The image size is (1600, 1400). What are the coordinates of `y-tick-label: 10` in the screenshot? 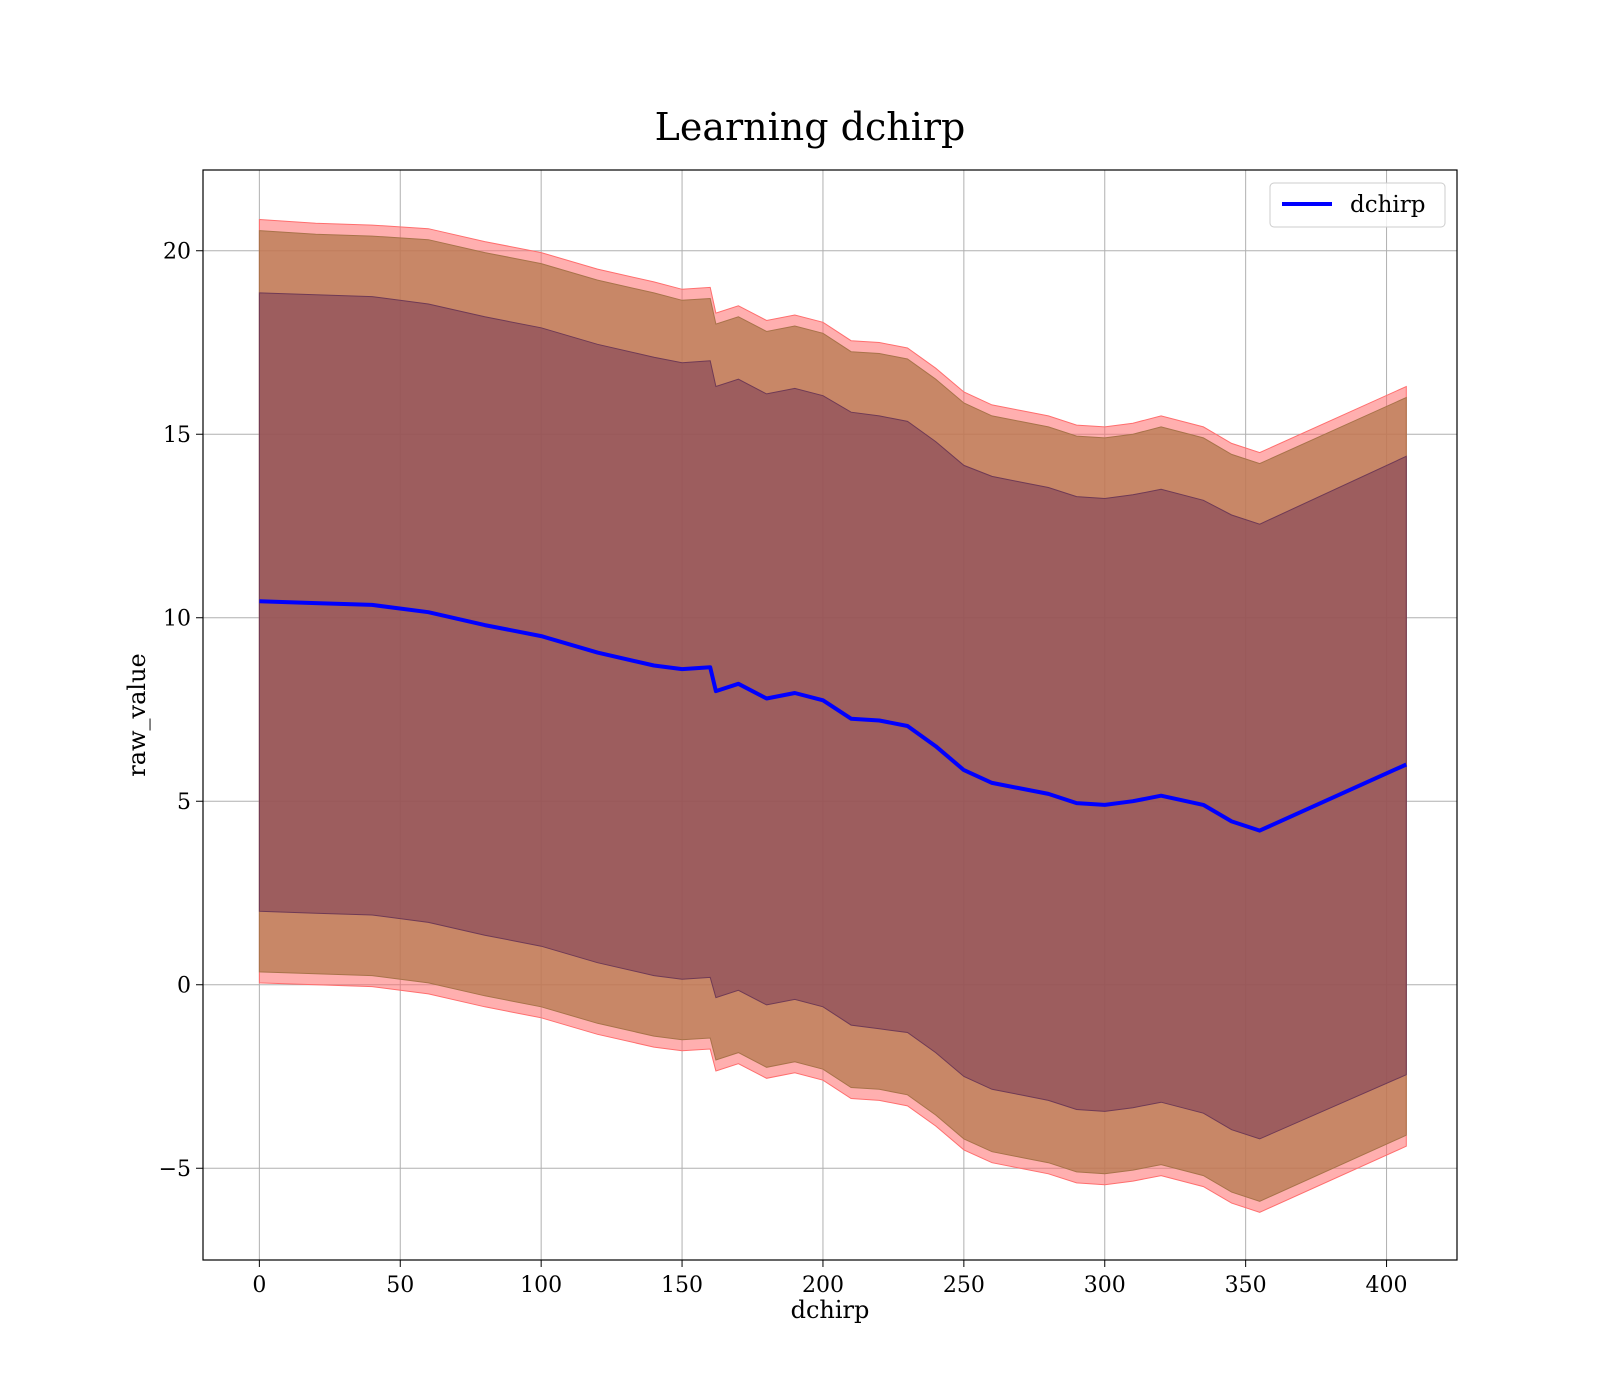 It's located at (177, 619).